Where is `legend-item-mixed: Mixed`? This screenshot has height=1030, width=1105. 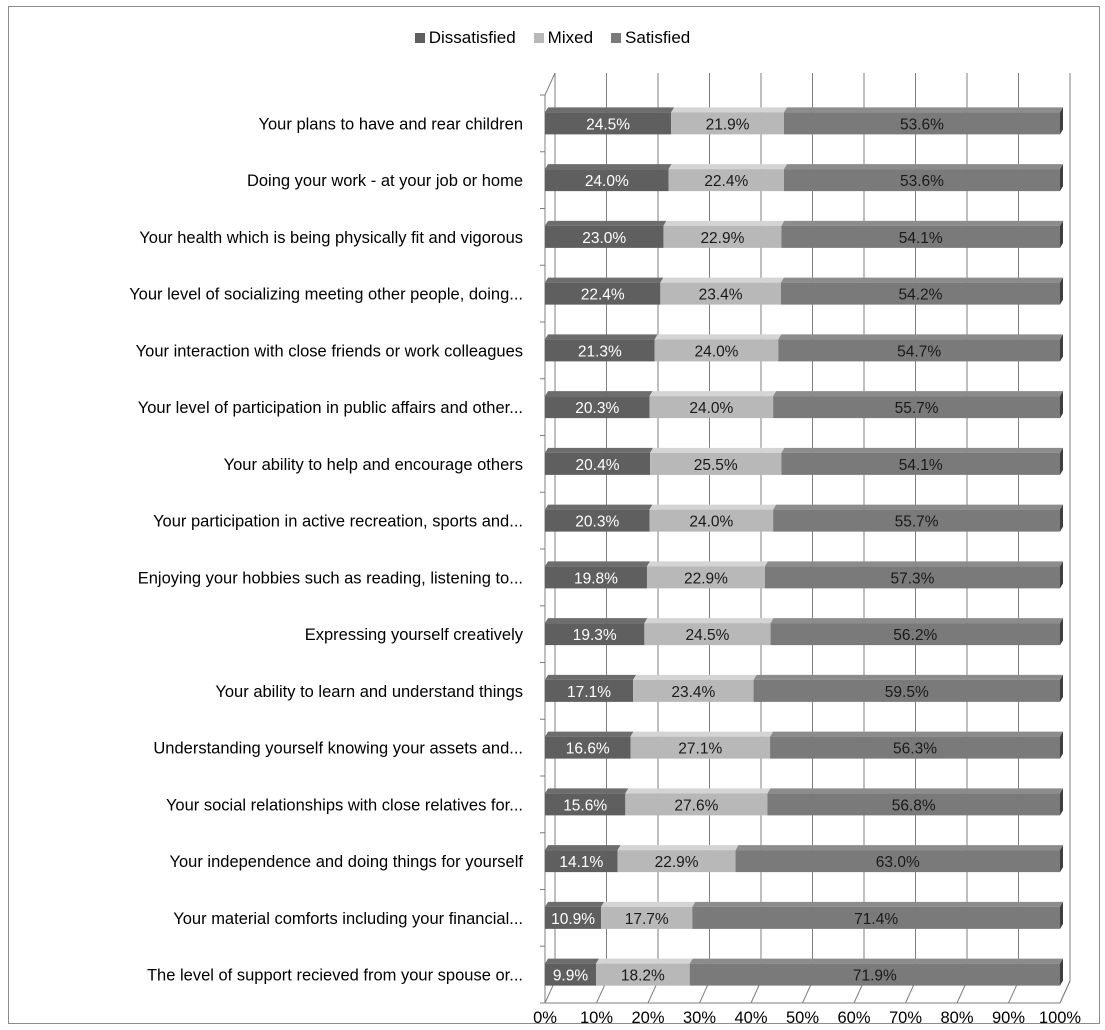 legend-item-mixed: Mixed is located at coordinates (563, 38).